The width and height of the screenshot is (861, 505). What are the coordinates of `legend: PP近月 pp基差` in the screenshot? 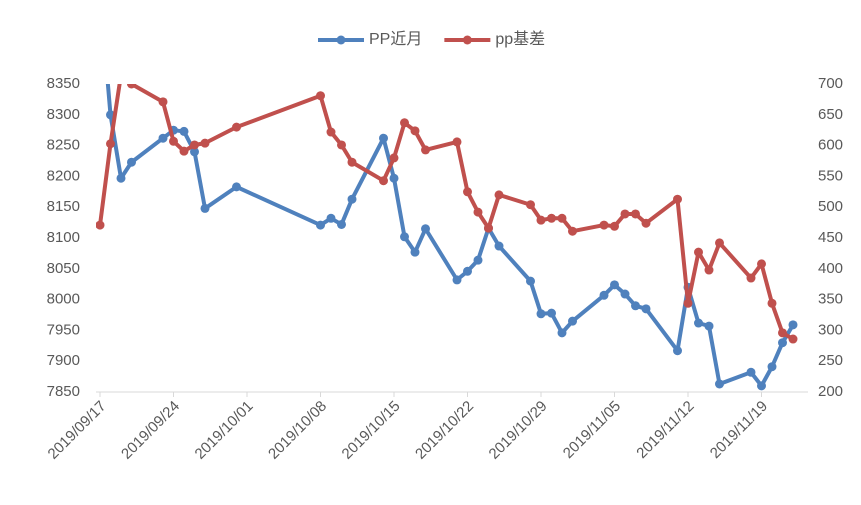 It's located at (431, 39).